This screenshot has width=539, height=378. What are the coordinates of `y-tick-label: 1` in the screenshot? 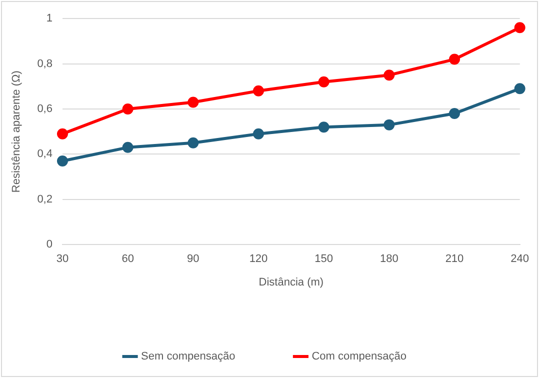 It's located at (49, 18).